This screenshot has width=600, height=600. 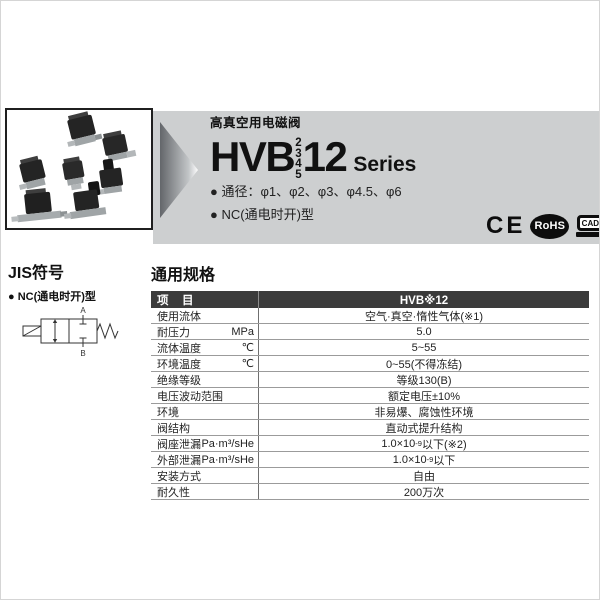 What do you see at coordinates (587, 234) in the screenshot?
I see `cad-monitor-base` at bounding box center [587, 234].